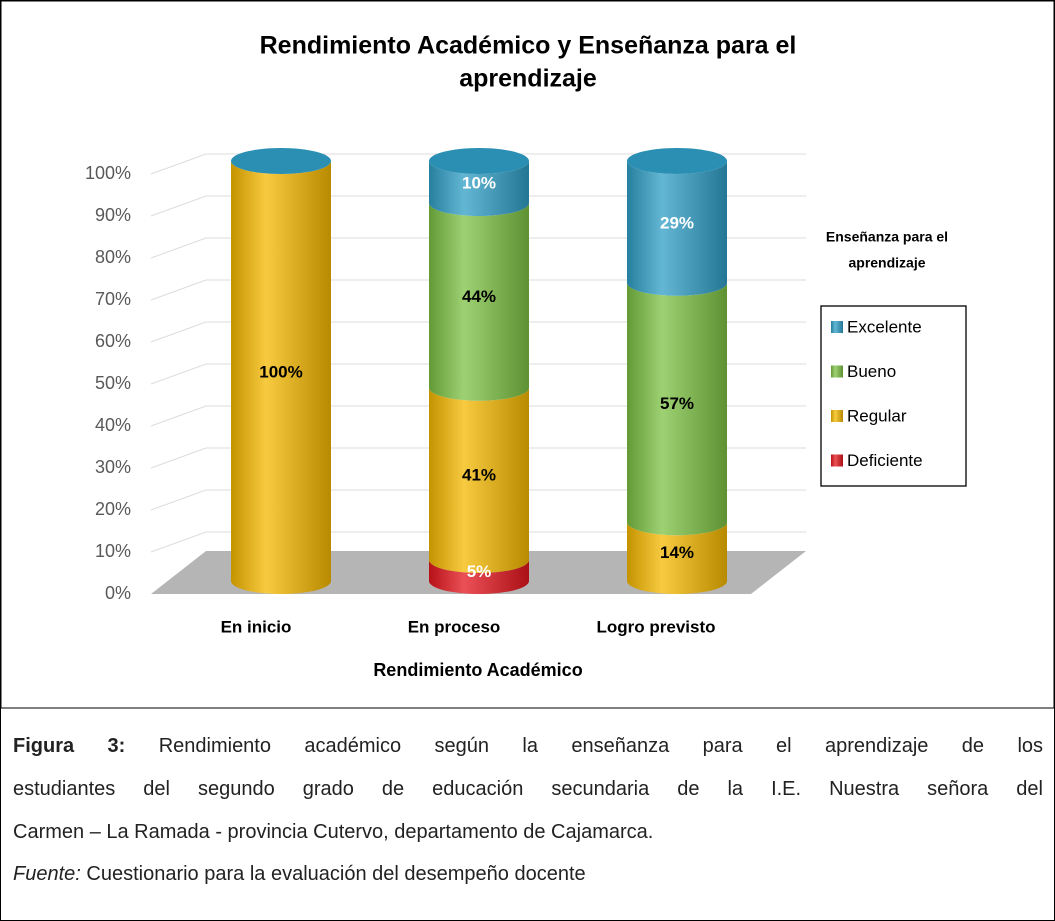 The image size is (1055, 921). Describe the element at coordinates (677, 403) in the screenshot. I see `data-label: 57%` at that location.